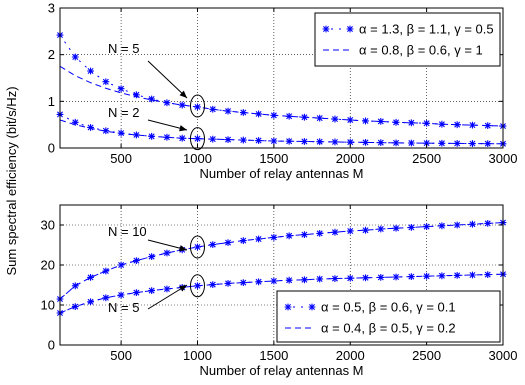  I want to click on legend-label: α = 1.3, β = 1.1, γ = 0.5, so click(426, 29).